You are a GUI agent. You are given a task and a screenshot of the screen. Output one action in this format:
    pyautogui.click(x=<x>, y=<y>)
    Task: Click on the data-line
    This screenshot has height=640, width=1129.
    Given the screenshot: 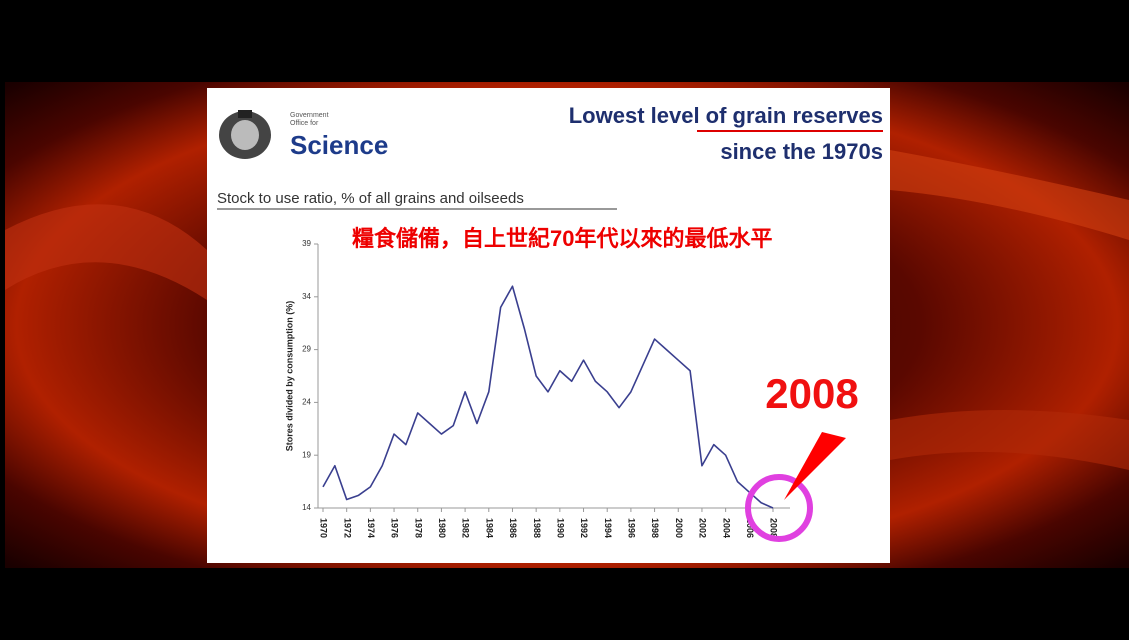 What is the action you would take?
    pyautogui.click(x=548, y=397)
    